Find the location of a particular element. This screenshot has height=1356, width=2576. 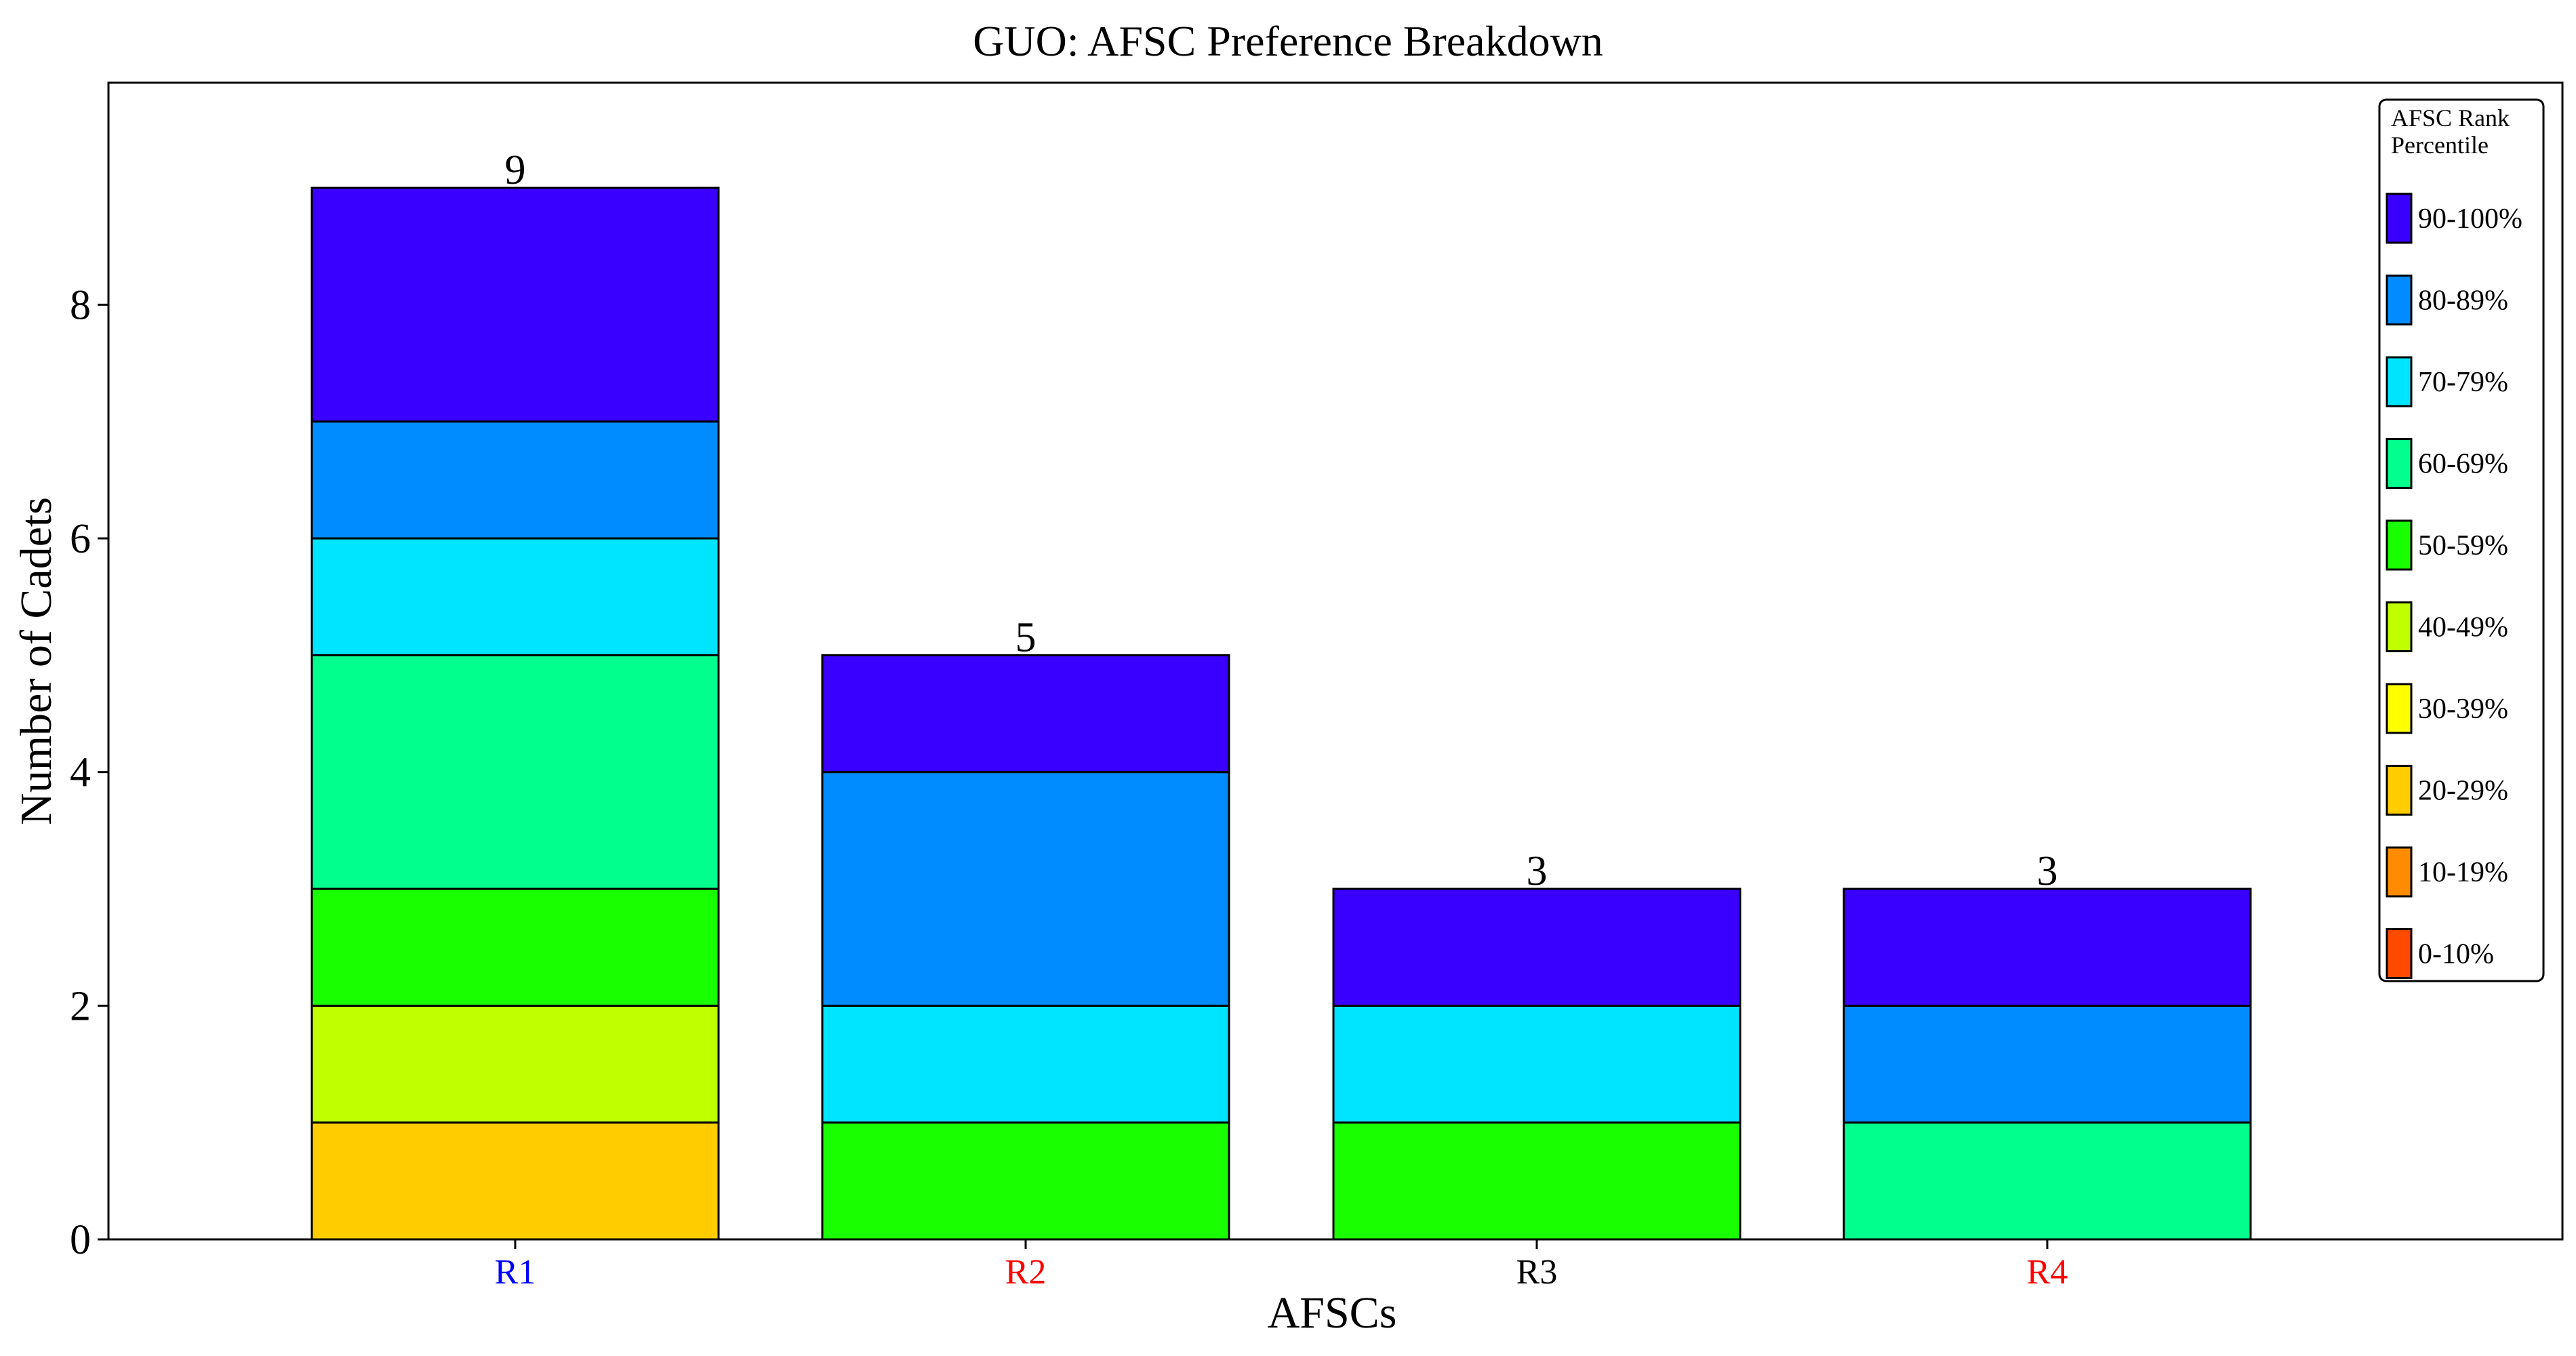

legend-label-30-39pct: 30-39% is located at coordinates (2463, 709).